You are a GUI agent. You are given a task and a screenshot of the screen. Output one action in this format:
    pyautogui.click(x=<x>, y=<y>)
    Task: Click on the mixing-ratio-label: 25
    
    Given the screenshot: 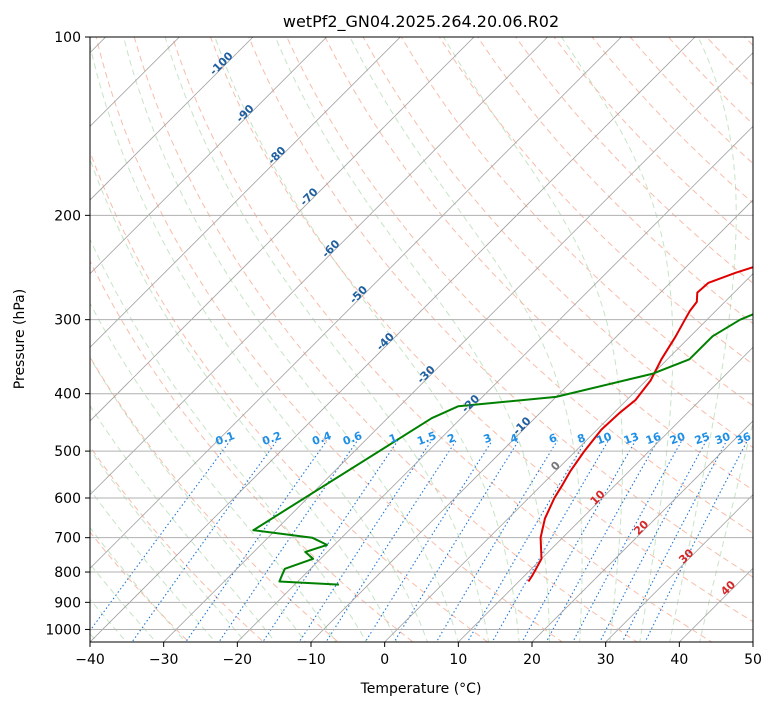 What is the action you would take?
    pyautogui.click(x=702, y=438)
    